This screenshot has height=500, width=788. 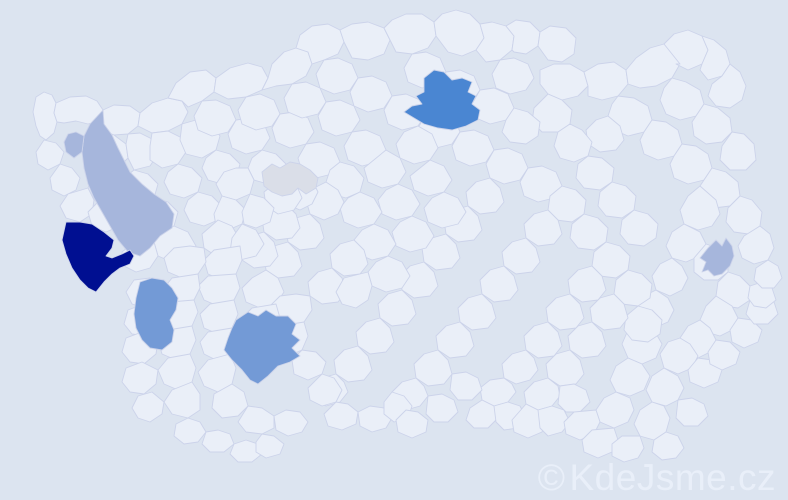 I want to click on district-klatovy, so click(x=262, y=347).